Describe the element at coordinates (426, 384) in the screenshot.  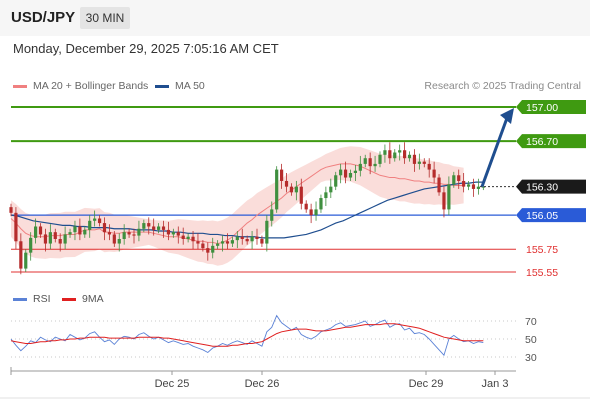
I see `x-tick-label-Dec 29: Dec 29` at that location.